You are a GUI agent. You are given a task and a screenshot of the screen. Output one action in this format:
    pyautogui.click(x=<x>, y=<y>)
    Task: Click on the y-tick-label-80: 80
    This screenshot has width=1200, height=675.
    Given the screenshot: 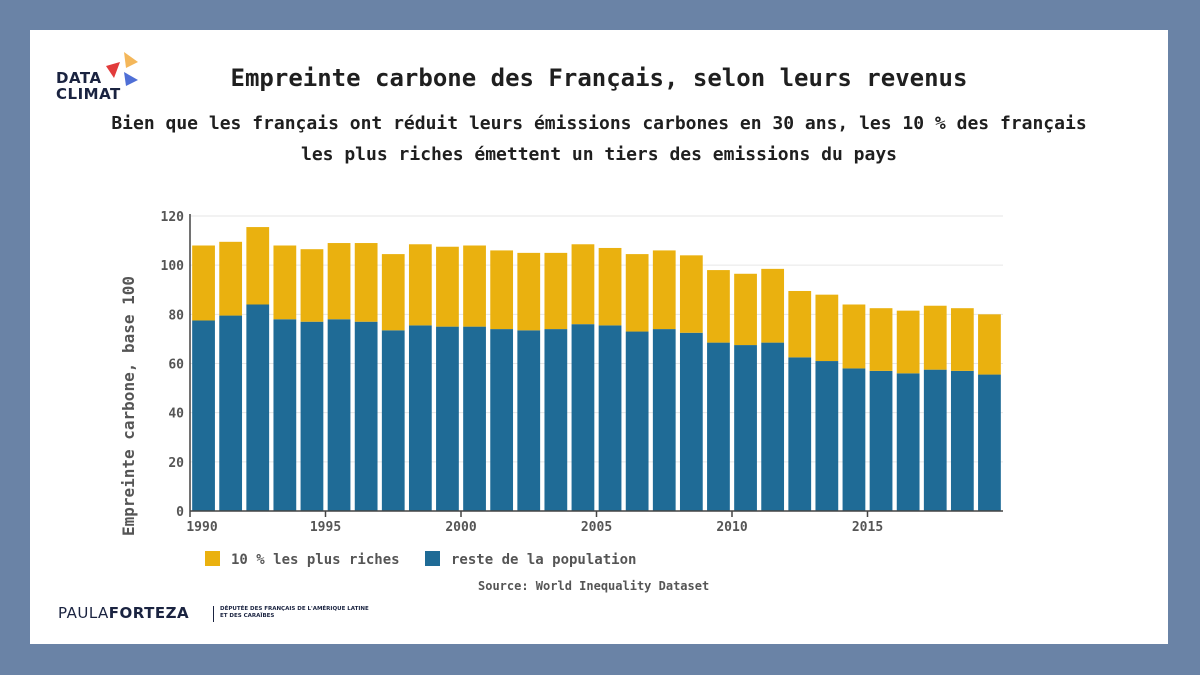 What is the action you would take?
    pyautogui.click(x=176, y=315)
    